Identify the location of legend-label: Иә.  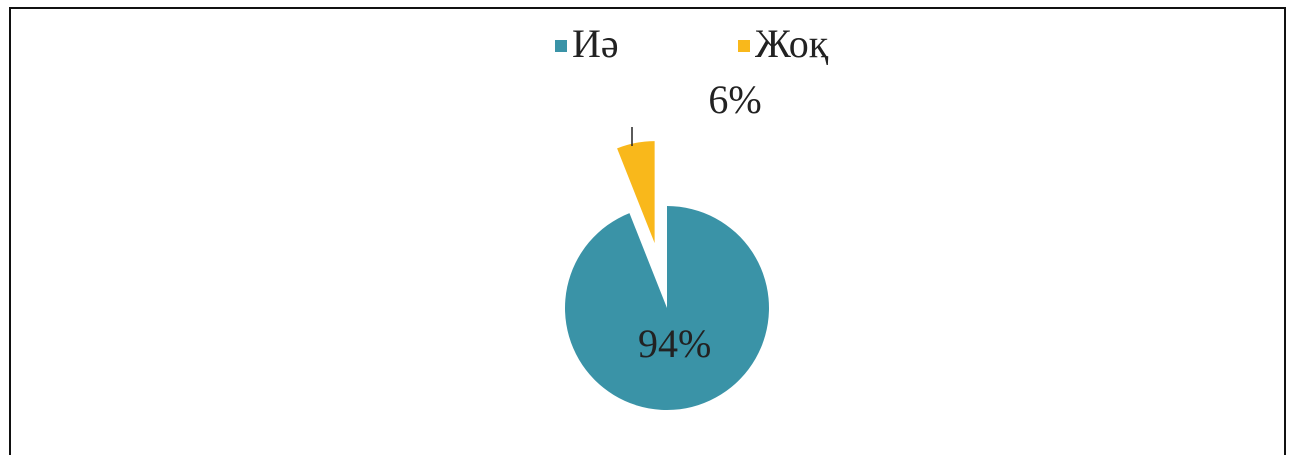
(595, 43).